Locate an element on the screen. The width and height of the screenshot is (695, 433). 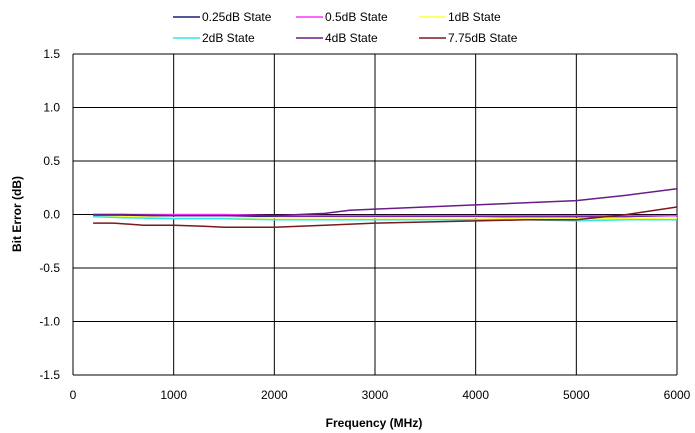
x-tick-label: 6000 is located at coordinates (677, 395).